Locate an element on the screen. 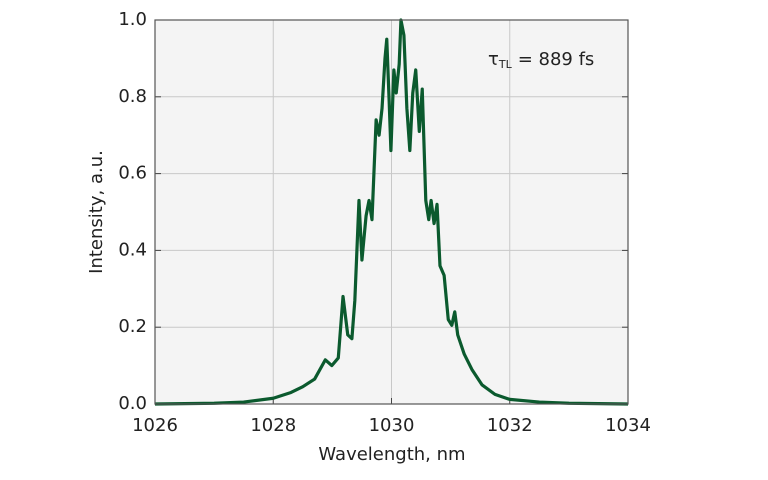 The width and height of the screenshot is (768, 480). x-axis-label: Wavelength, nm is located at coordinates (391, 454).